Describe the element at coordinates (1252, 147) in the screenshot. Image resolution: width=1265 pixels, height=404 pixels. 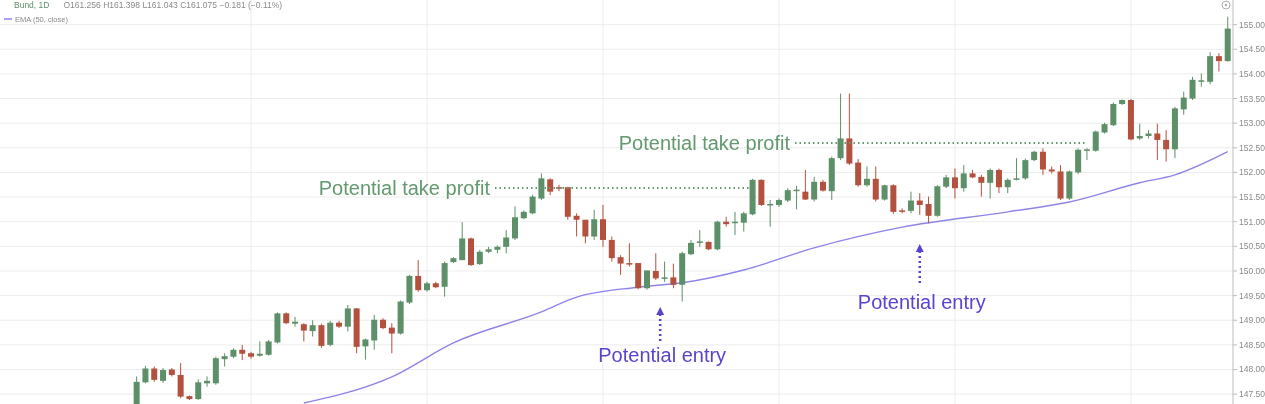
I see `y-tick-label: 152.50` at that location.